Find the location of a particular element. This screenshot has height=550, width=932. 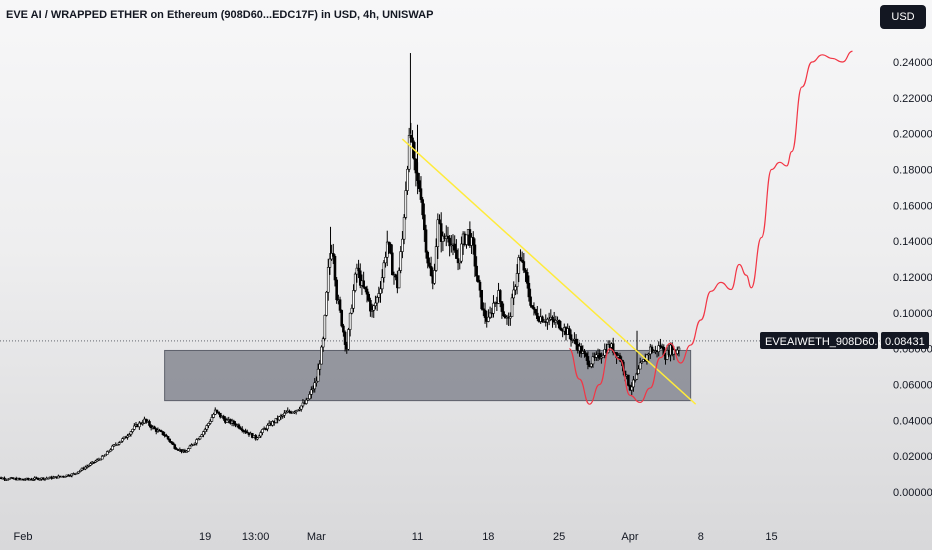

x-axis-tick-label: 25 is located at coordinates (559, 537).